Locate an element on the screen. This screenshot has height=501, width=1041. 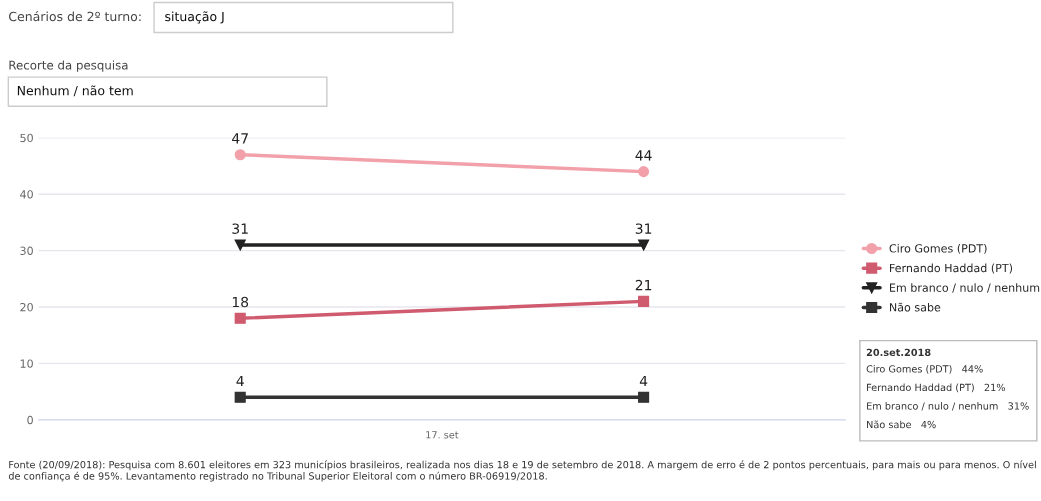
data-label: 44 is located at coordinates (643, 155).